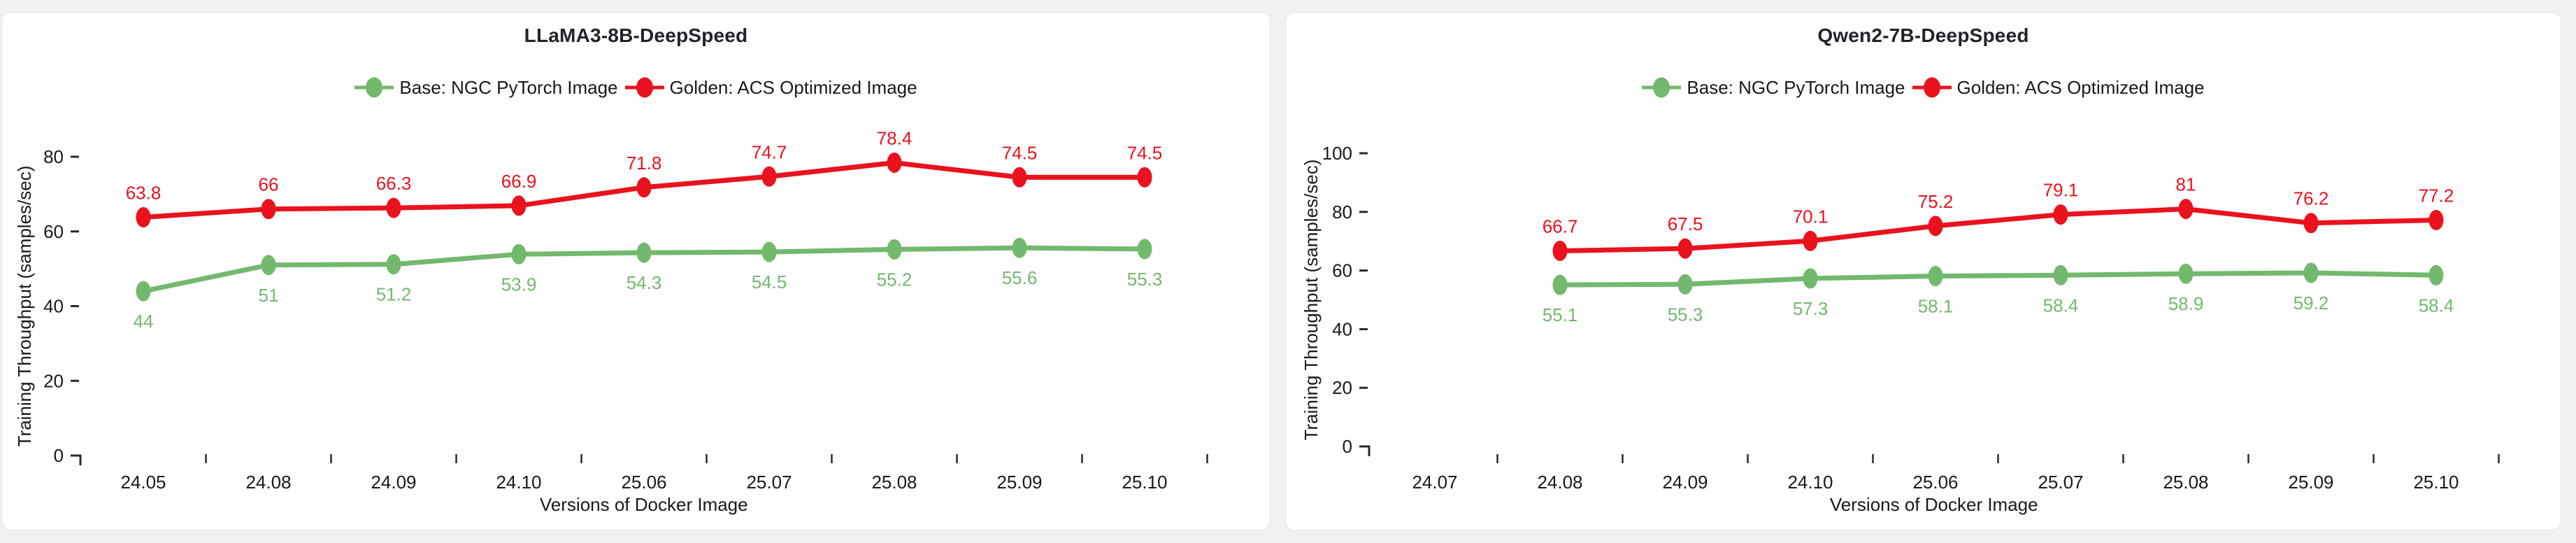 This screenshot has width=2576, height=543. Describe the element at coordinates (644, 163) in the screenshot. I see `data-point-label: 71.8` at that location.